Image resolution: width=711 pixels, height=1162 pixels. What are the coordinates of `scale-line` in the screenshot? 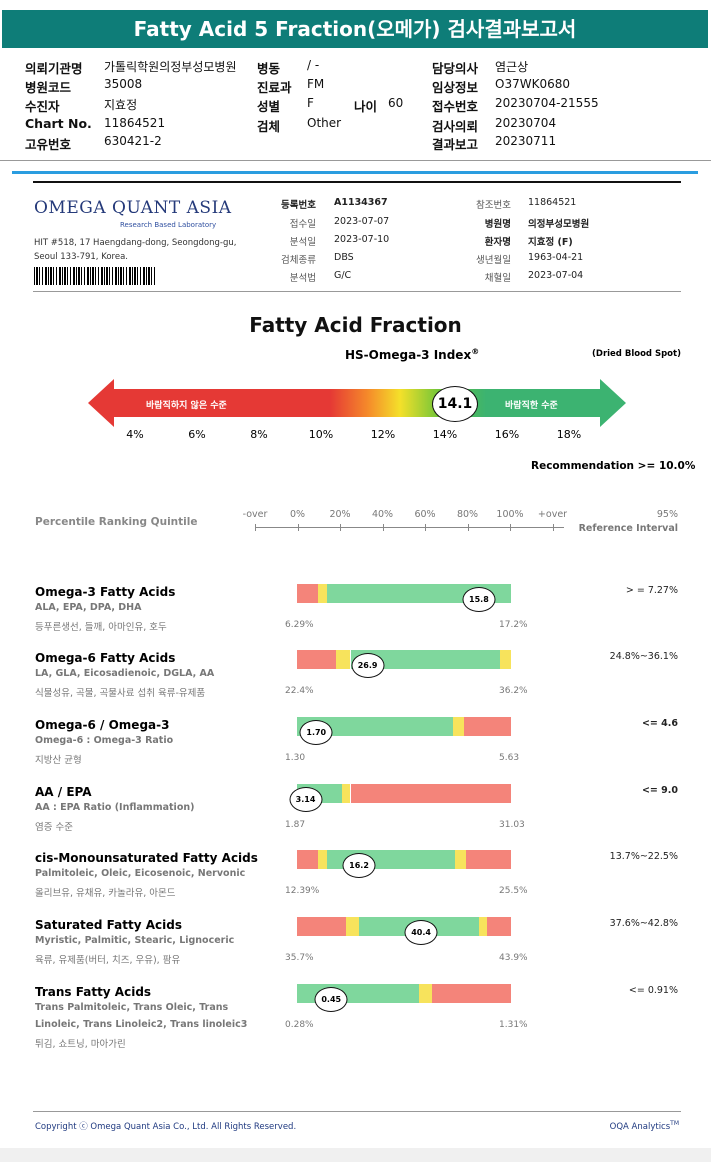 It's located at (410, 527).